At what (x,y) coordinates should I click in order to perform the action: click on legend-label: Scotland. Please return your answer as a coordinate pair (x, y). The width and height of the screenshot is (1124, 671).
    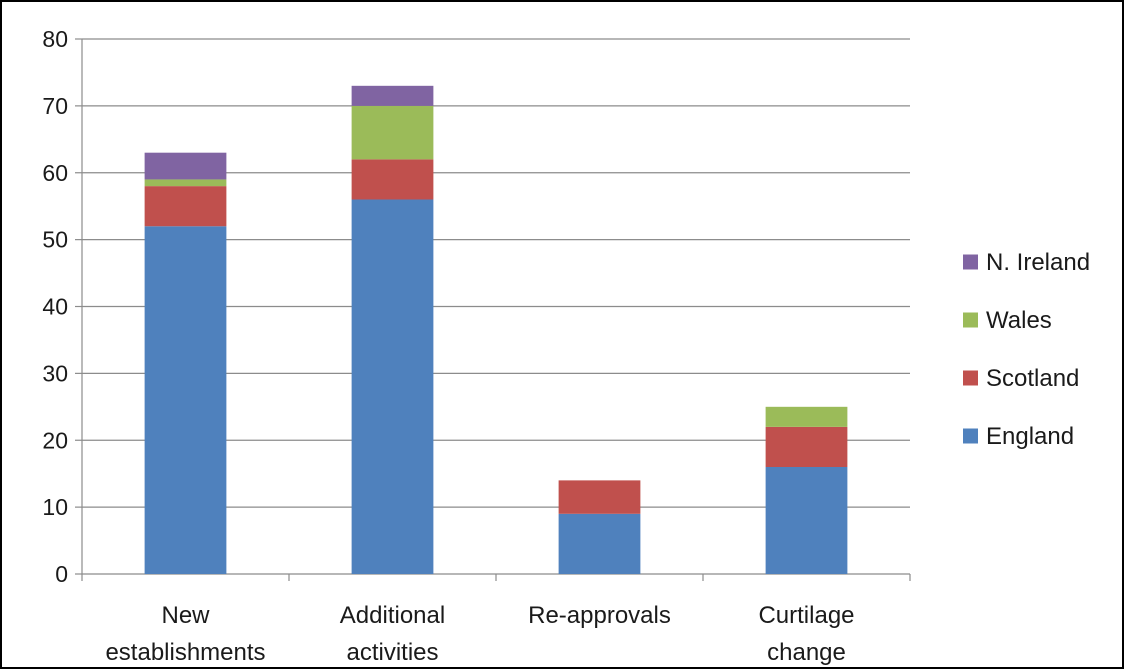
    Looking at the image, I should click on (1032, 378).